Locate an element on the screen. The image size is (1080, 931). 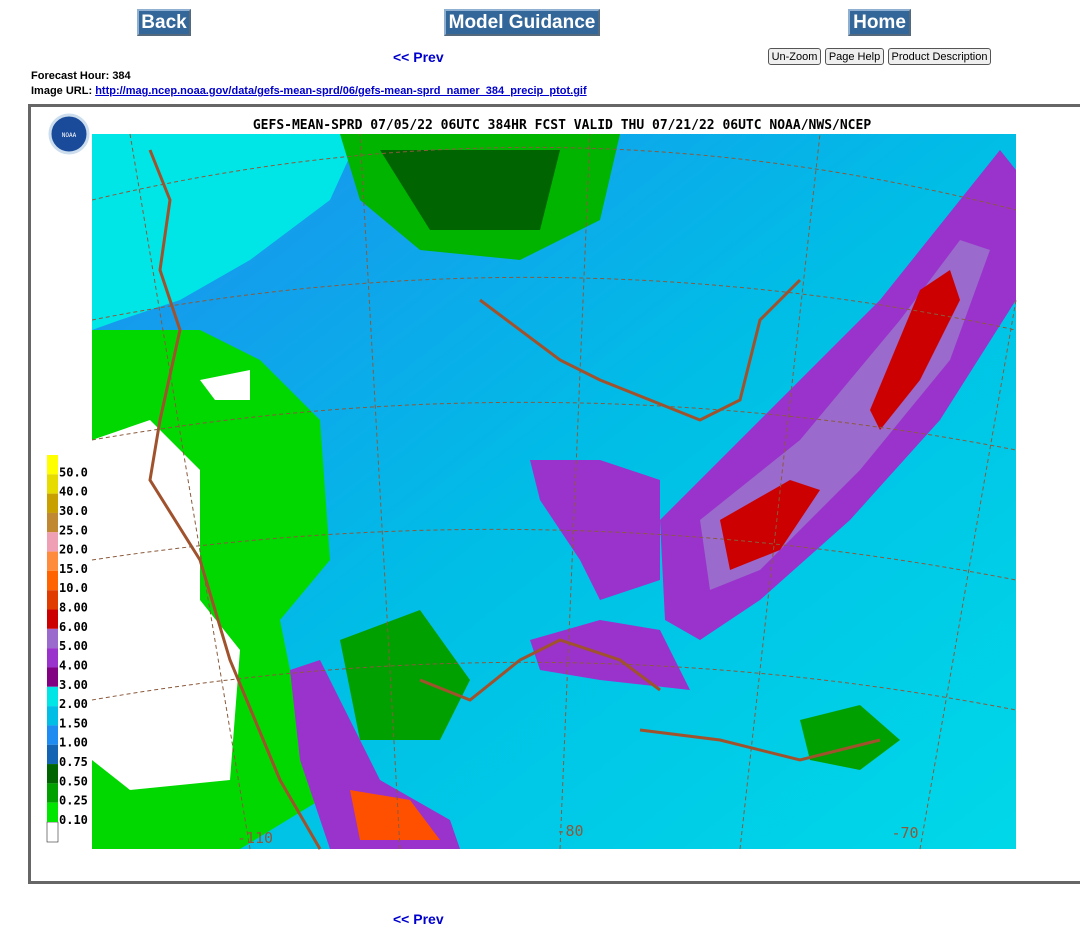
legend-label: 0.50 is located at coordinates (73, 781).